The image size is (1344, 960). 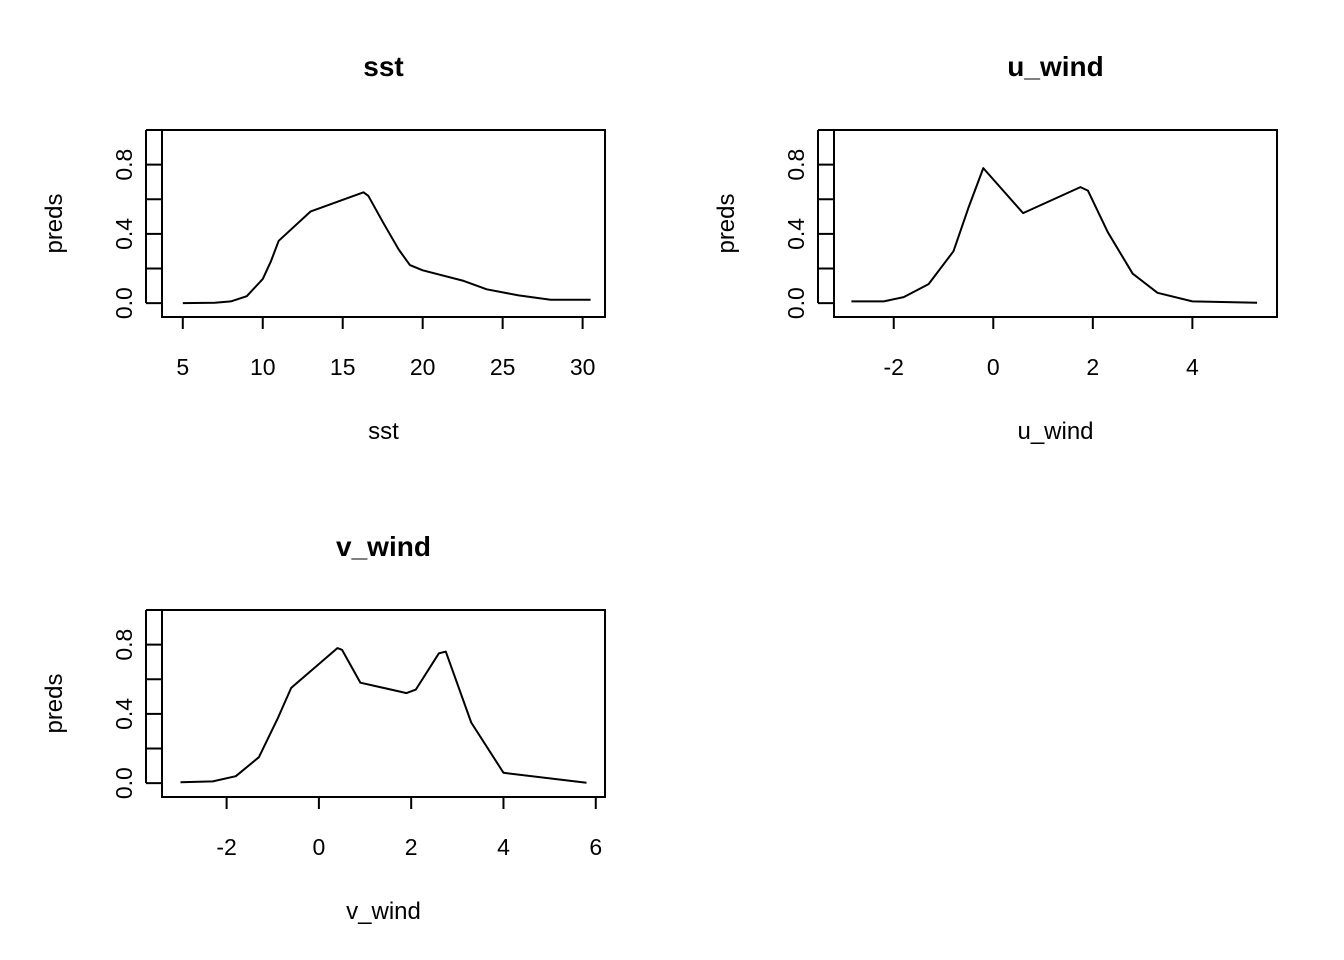 What do you see at coordinates (383, 911) in the screenshot?
I see `x-axis-label: v_wind` at bounding box center [383, 911].